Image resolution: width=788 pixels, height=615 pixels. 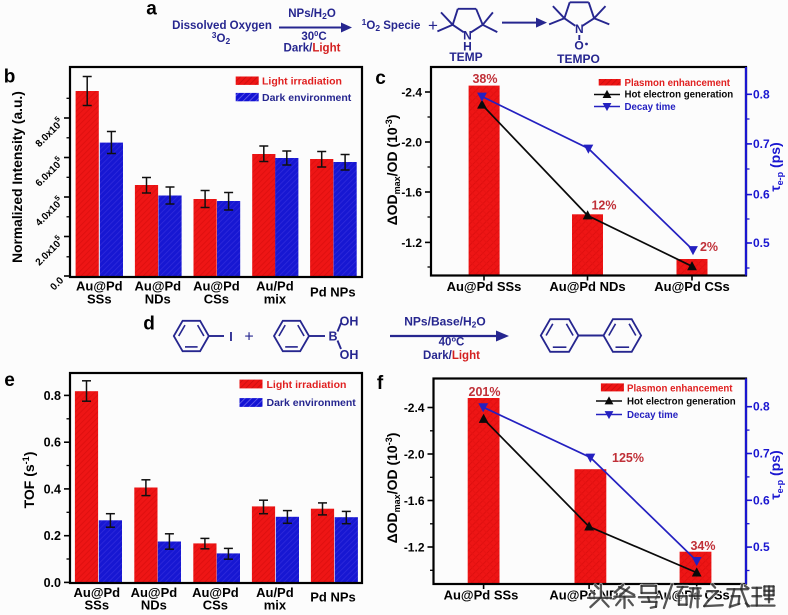 What do you see at coordinates (17, 177) in the screenshot?
I see `svg-text: Normalized Intensity (a.u.)` at bounding box center [17, 177].